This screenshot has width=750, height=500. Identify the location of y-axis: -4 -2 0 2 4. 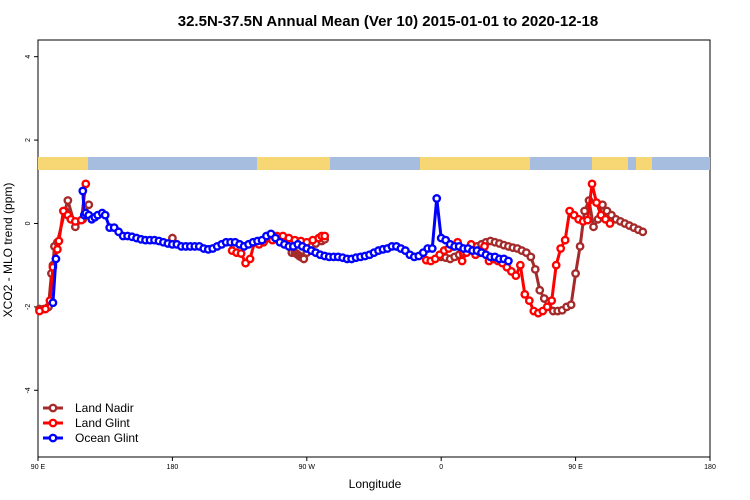
(31, 224).